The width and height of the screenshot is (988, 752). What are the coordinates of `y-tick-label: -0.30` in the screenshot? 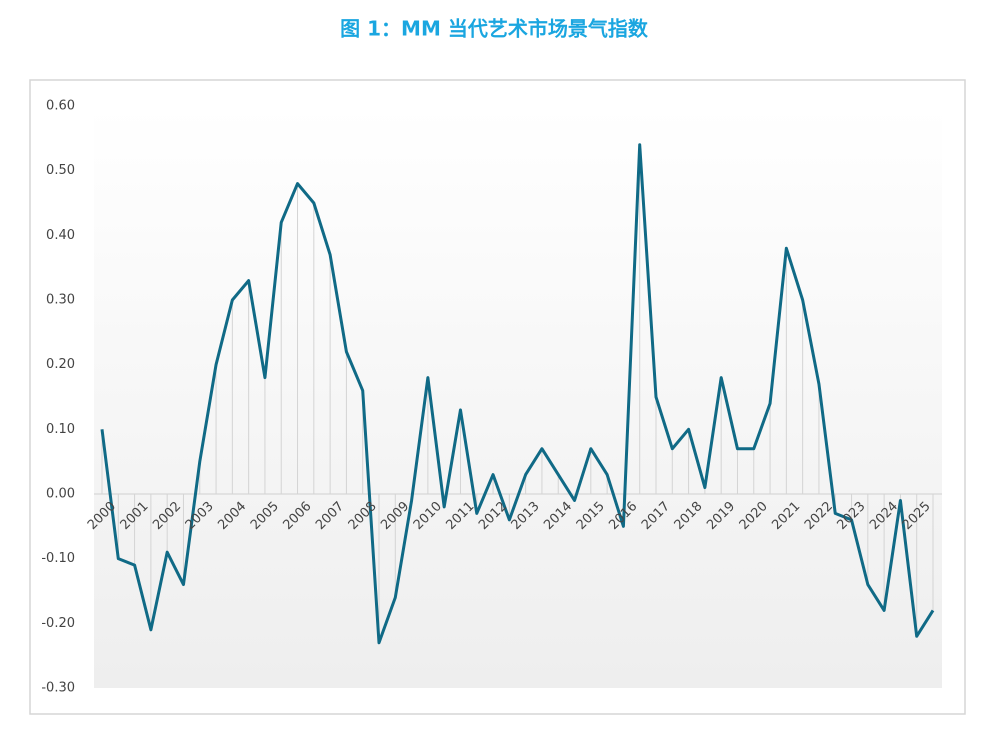 It's located at (58, 688).